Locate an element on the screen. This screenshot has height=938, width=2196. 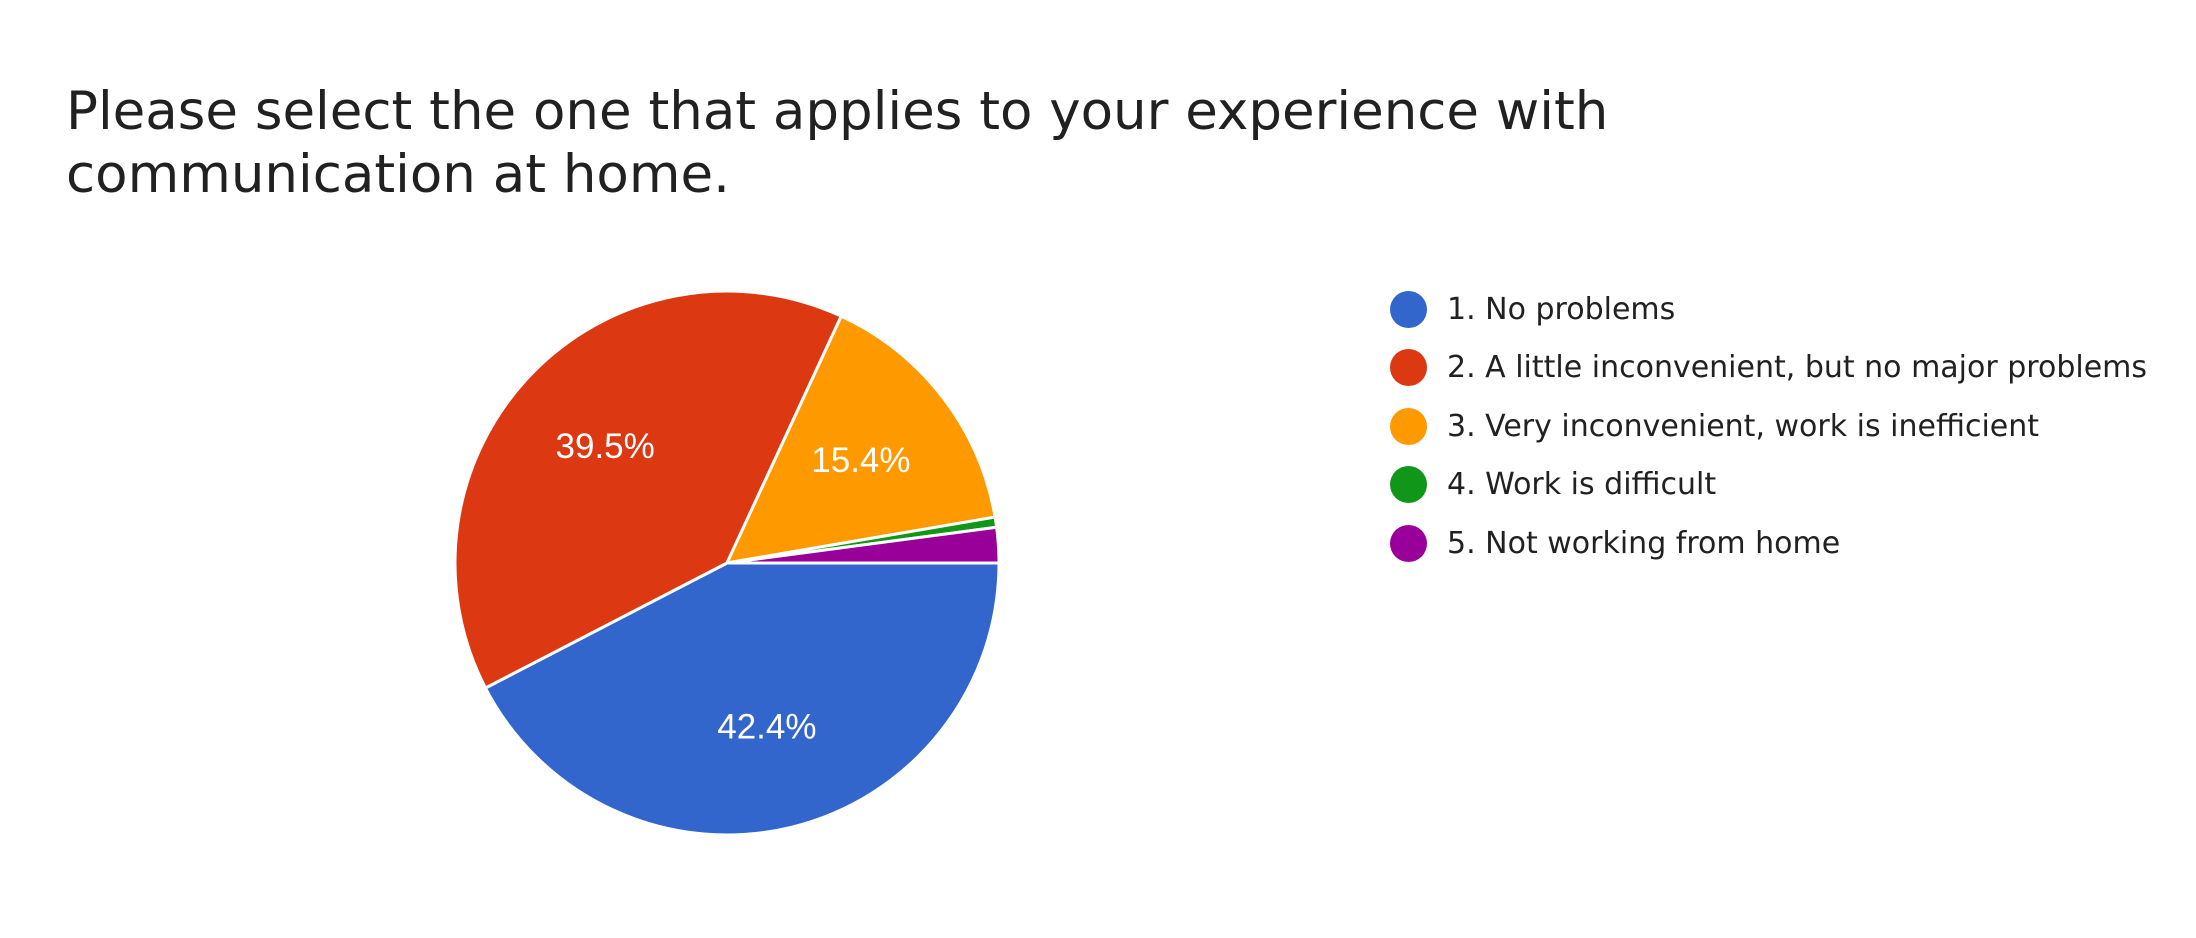
pie-slice-label-2: 39.5% is located at coordinates (605, 446).